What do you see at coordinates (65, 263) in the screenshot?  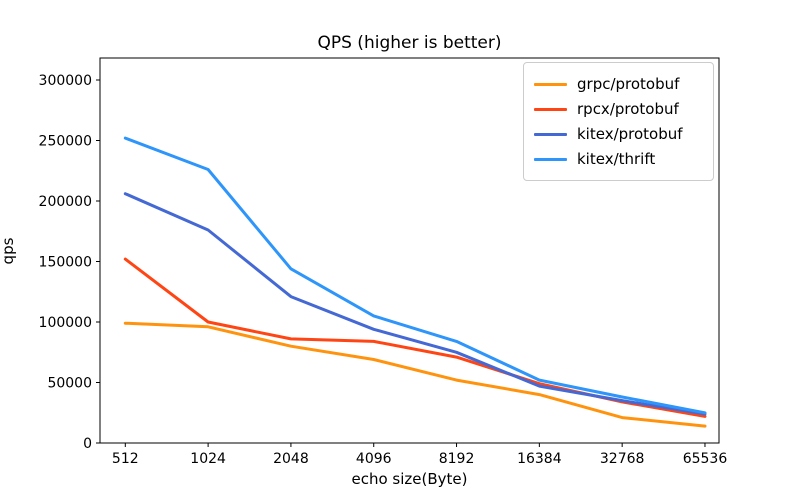 I see `y-tick-label: 150000` at bounding box center [65, 263].